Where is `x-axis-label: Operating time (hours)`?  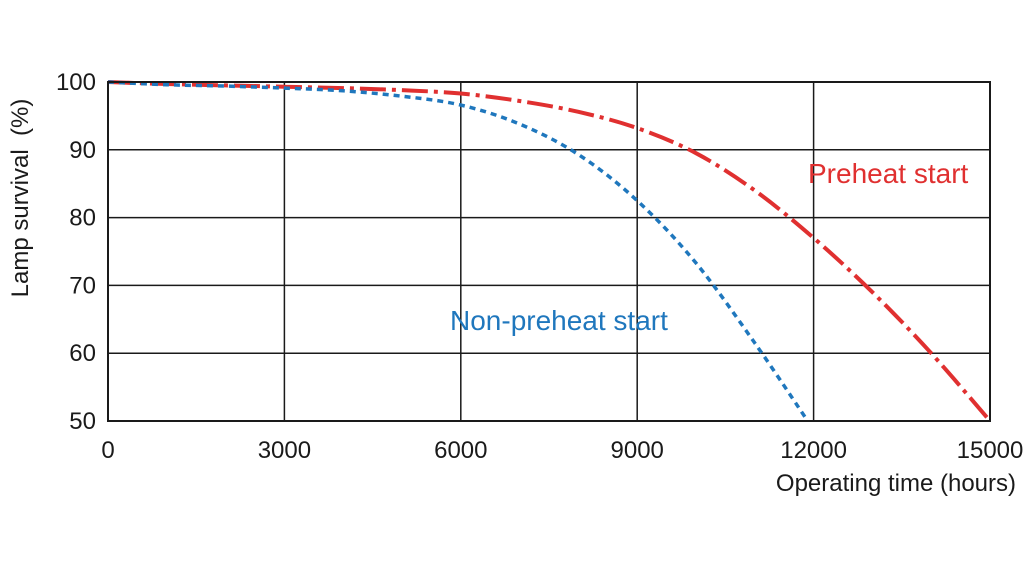 x-axis-label: Operating time (hours) is located at coordinates (896, 483).